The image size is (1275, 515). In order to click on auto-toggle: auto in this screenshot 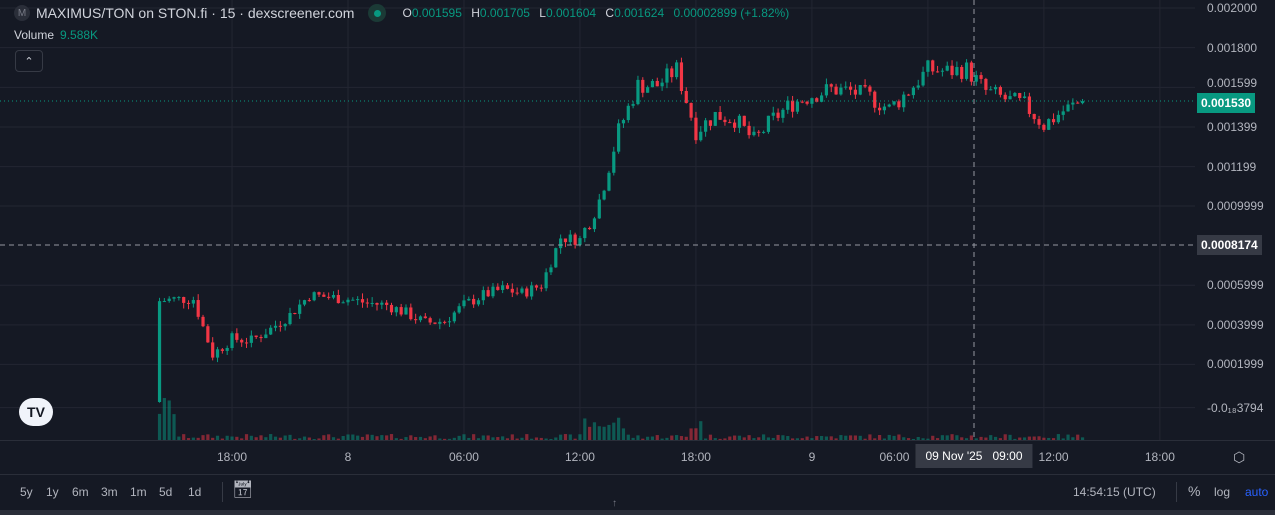, I will do `click(1257, 492)`.